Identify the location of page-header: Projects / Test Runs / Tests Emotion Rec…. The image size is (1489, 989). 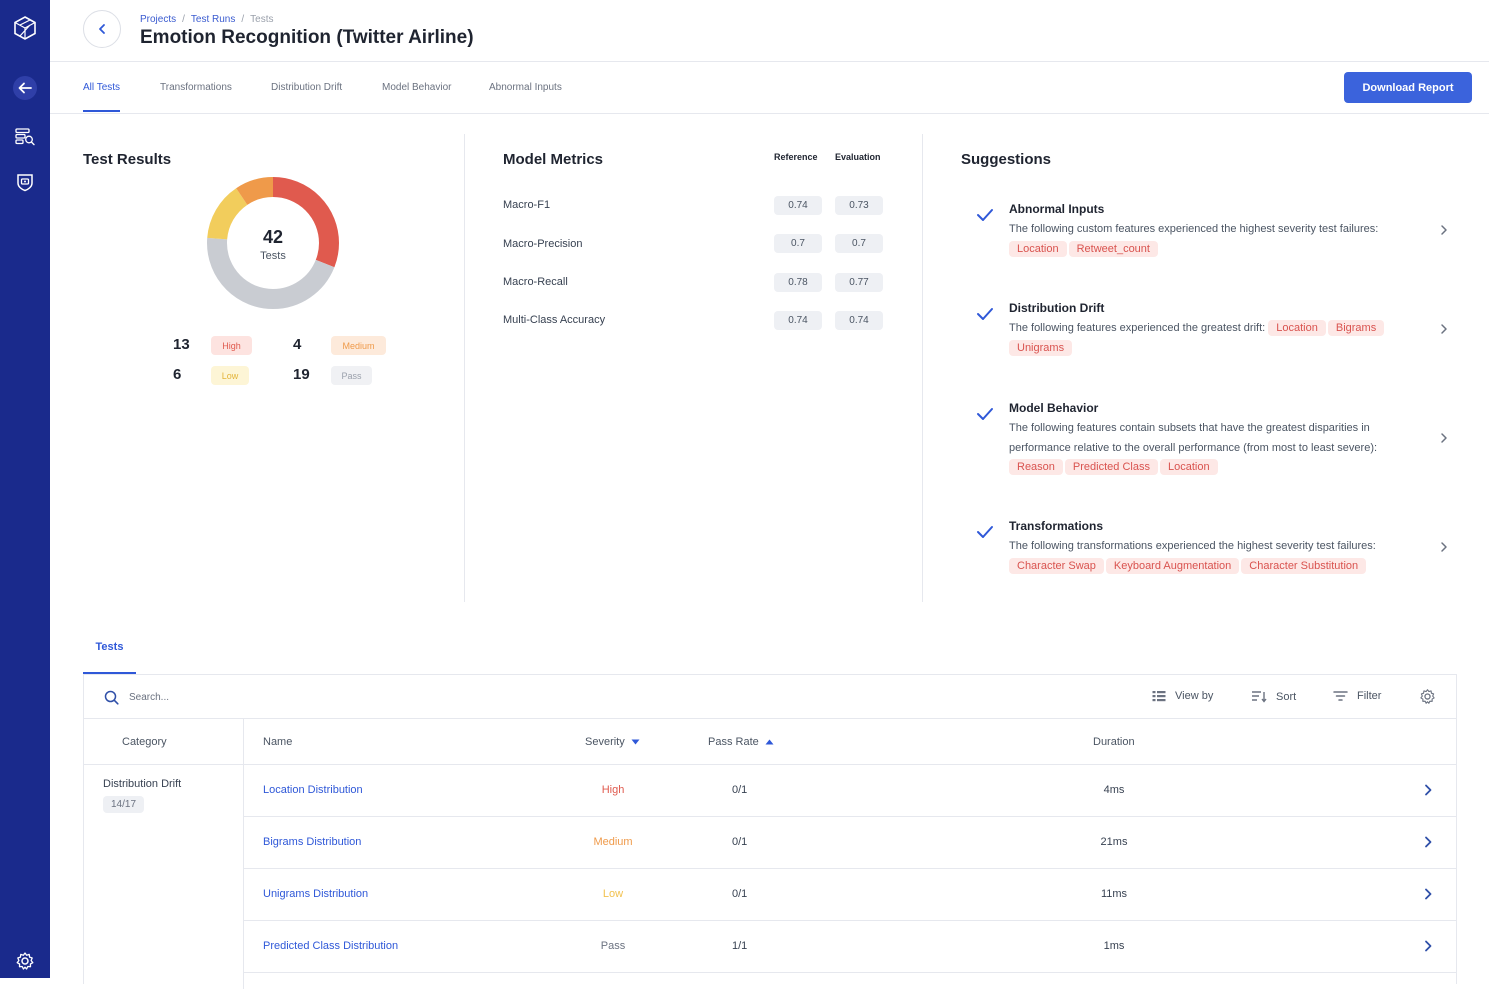
(769, 31).